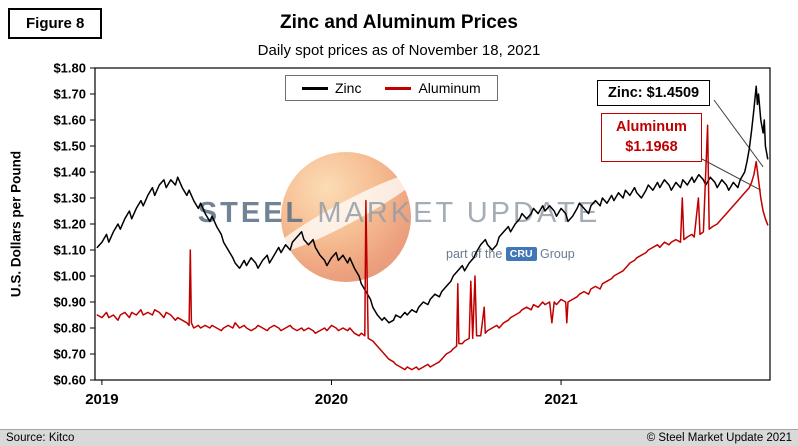  What do you see at coordinates (399, 22) in the screenshot?
I see `chart-title: Zinc and Aluminum Prices` at bounding box center [399, 22].